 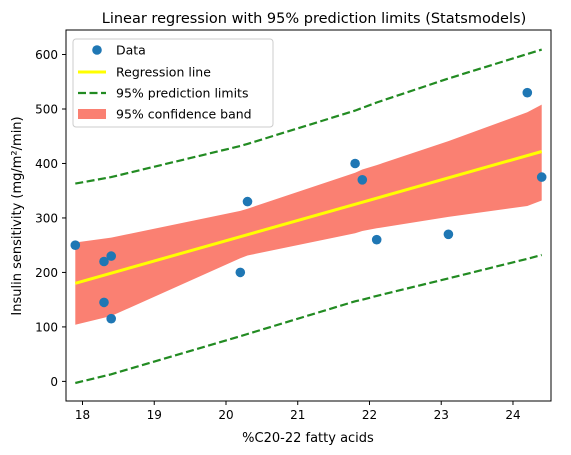 I want to click on y-tick-label: 100, so click(x=46, y=327).